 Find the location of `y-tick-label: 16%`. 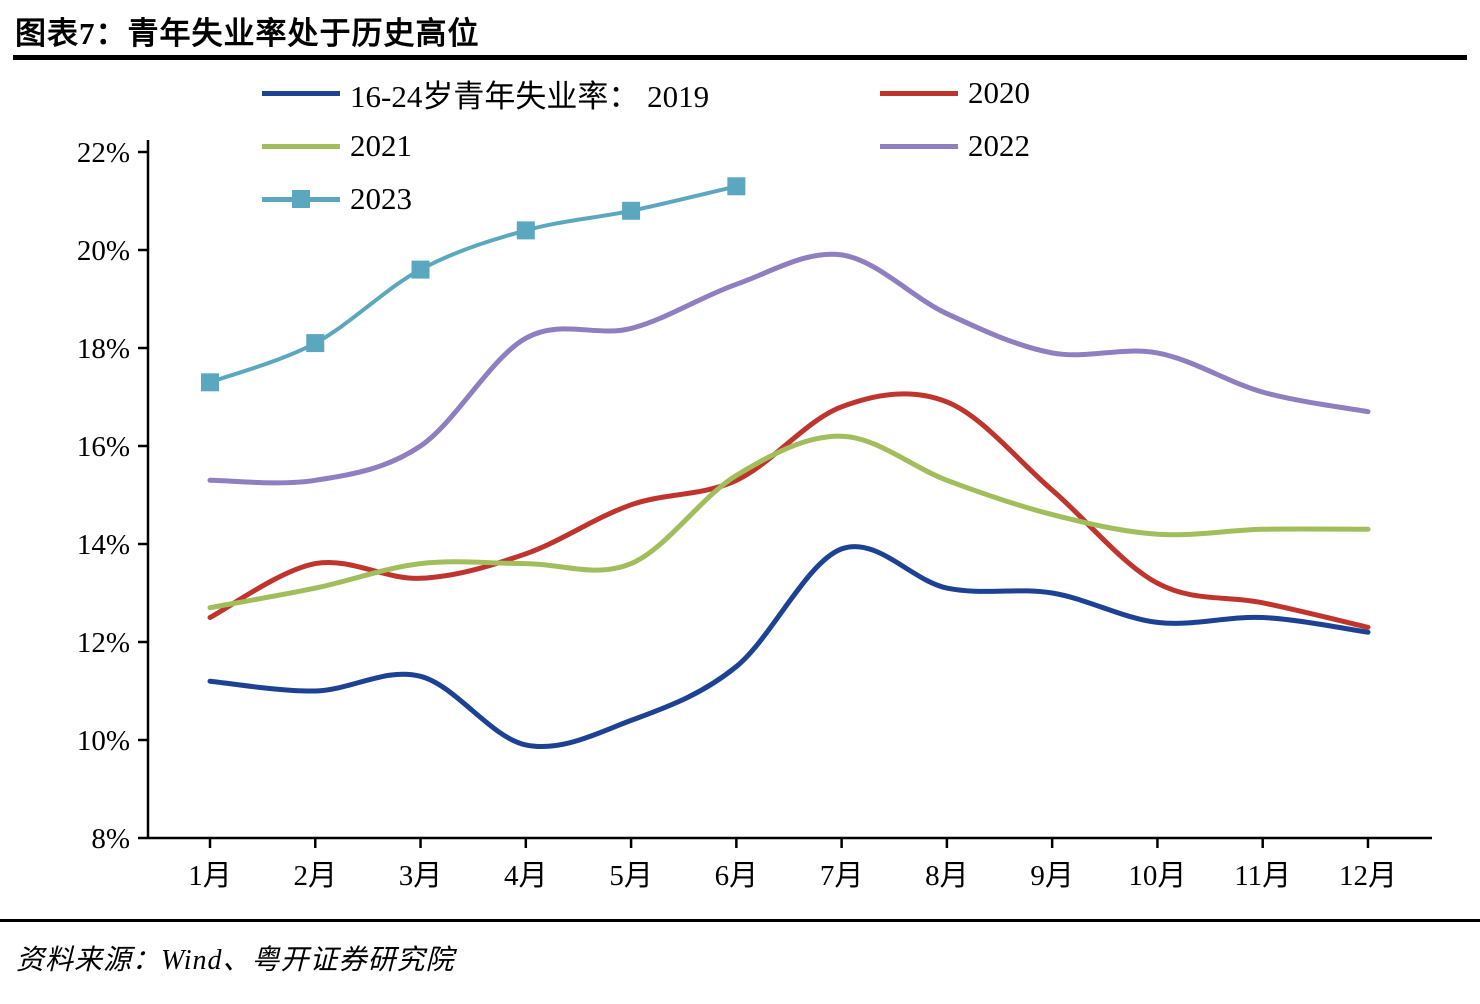

y-tick-label: 16% is located at coordinates (103, 447).